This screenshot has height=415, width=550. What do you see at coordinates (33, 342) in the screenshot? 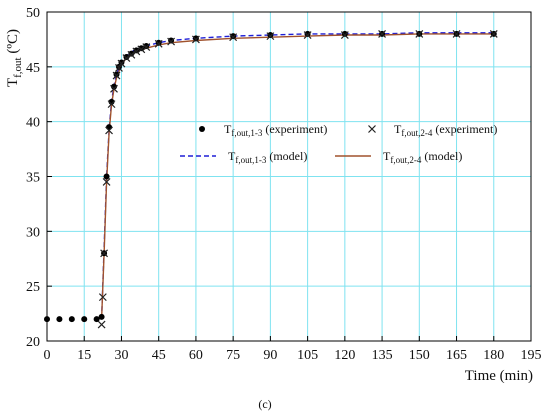
I see `y-tick-label: 20` at bounding box center [33, 342].